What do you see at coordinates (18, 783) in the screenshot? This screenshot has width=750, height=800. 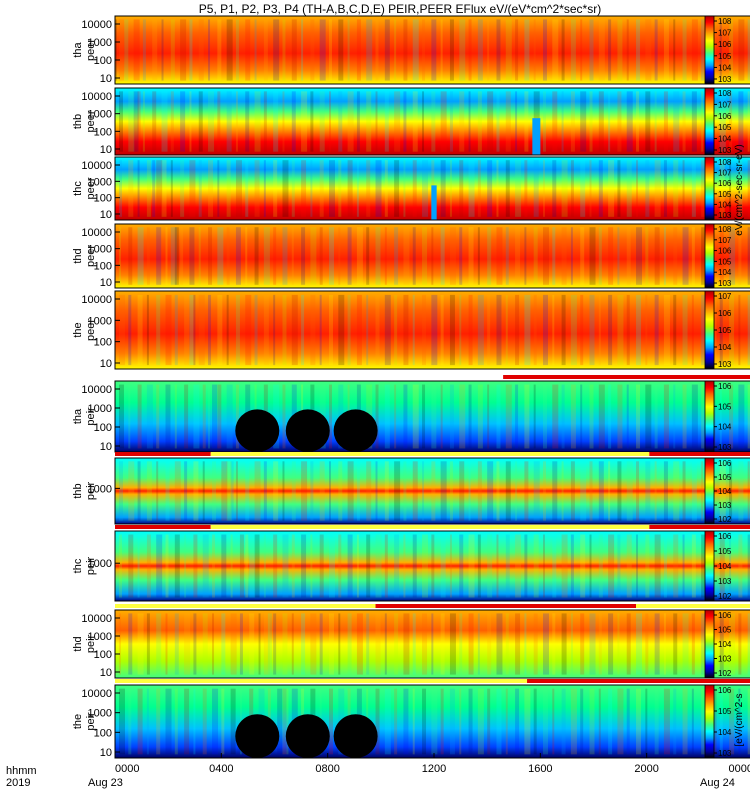 I see `year-label: 2019` at bounding box center [18, 783].